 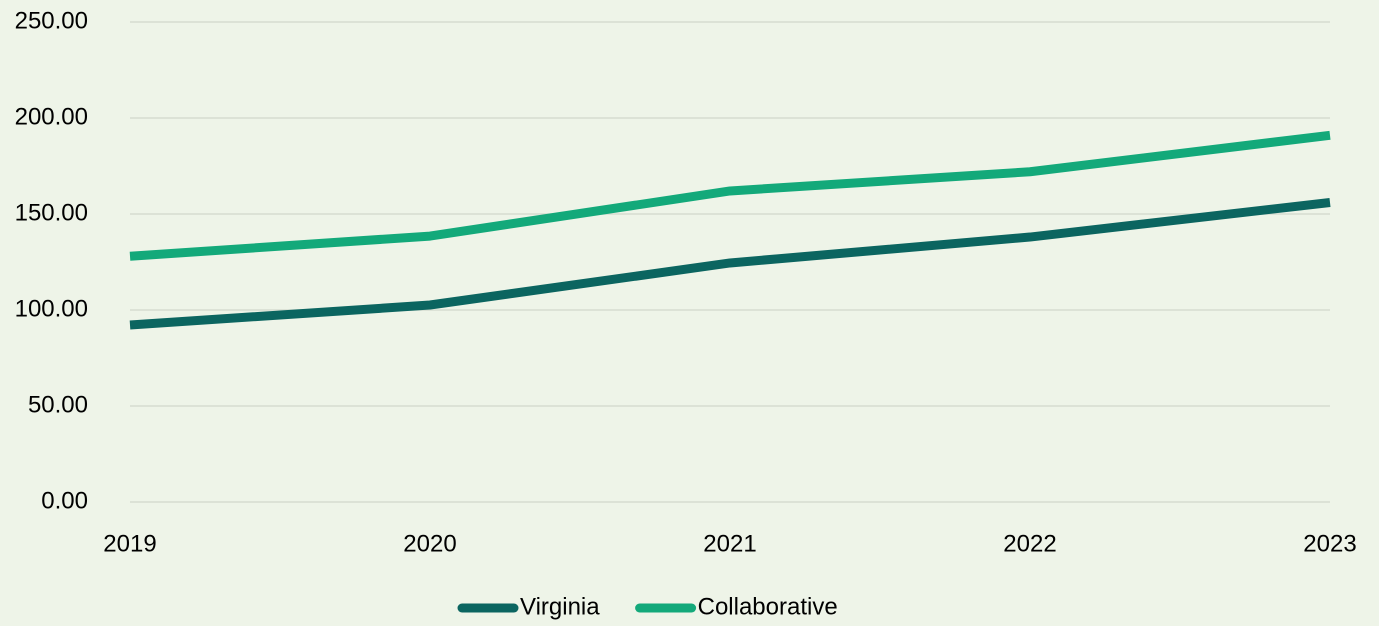 I want to click on x-tick-label: 2022, so click(x=1029, y=543).